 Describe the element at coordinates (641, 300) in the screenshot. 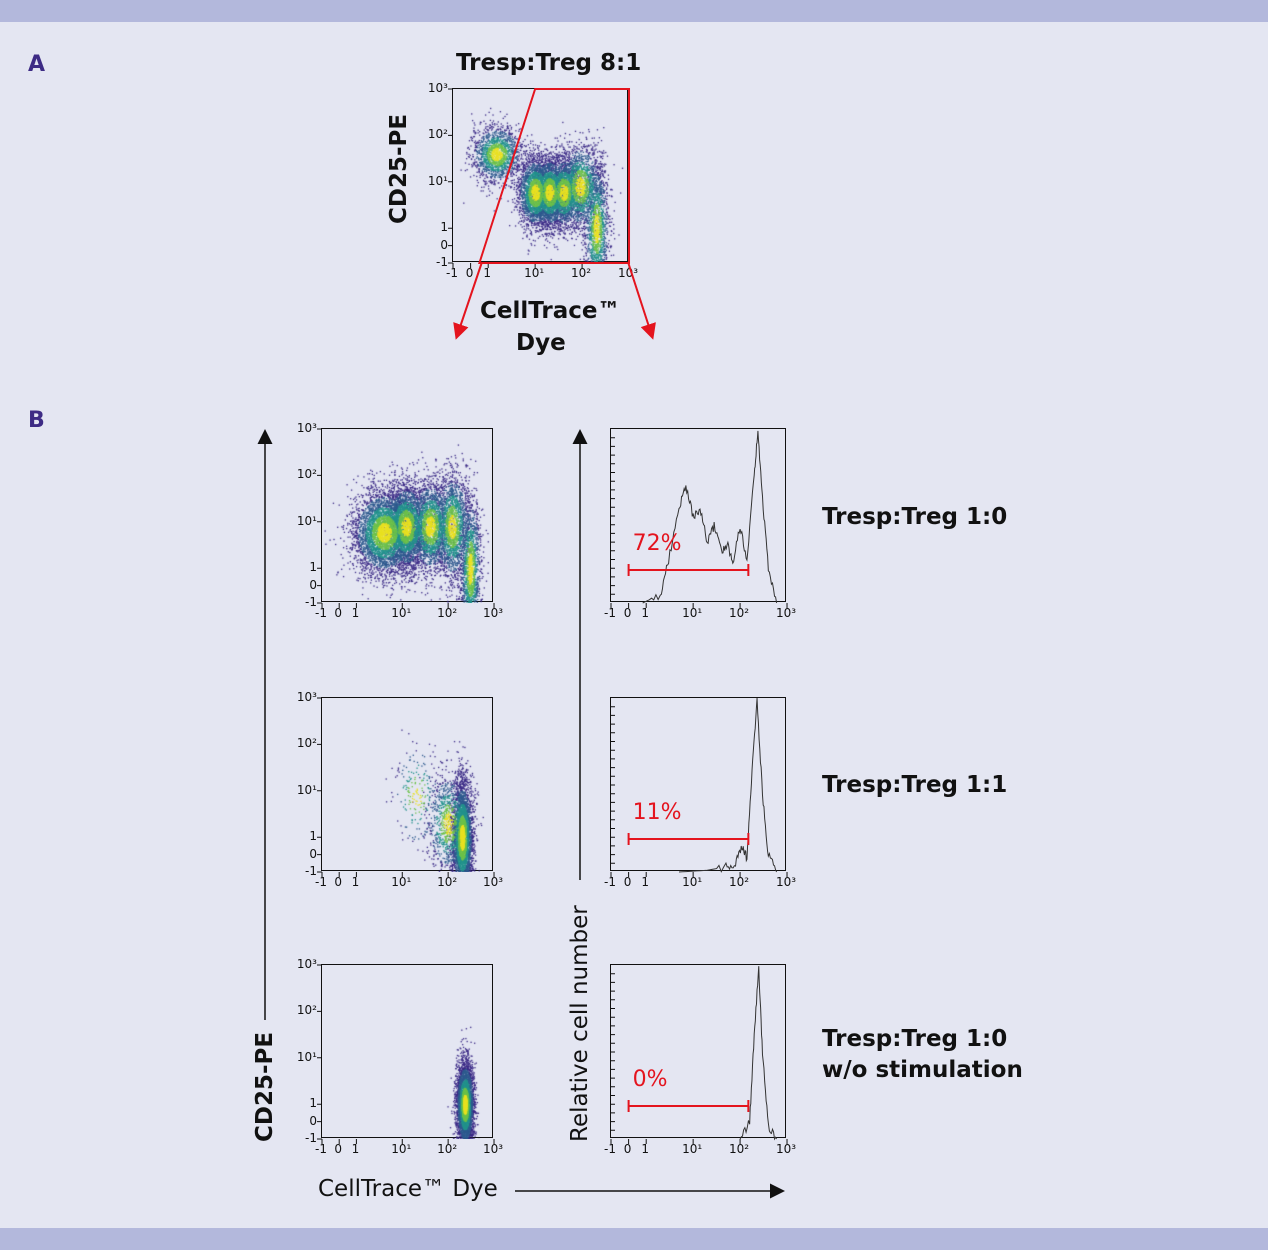

I see `gate-arrow-right` at that location.